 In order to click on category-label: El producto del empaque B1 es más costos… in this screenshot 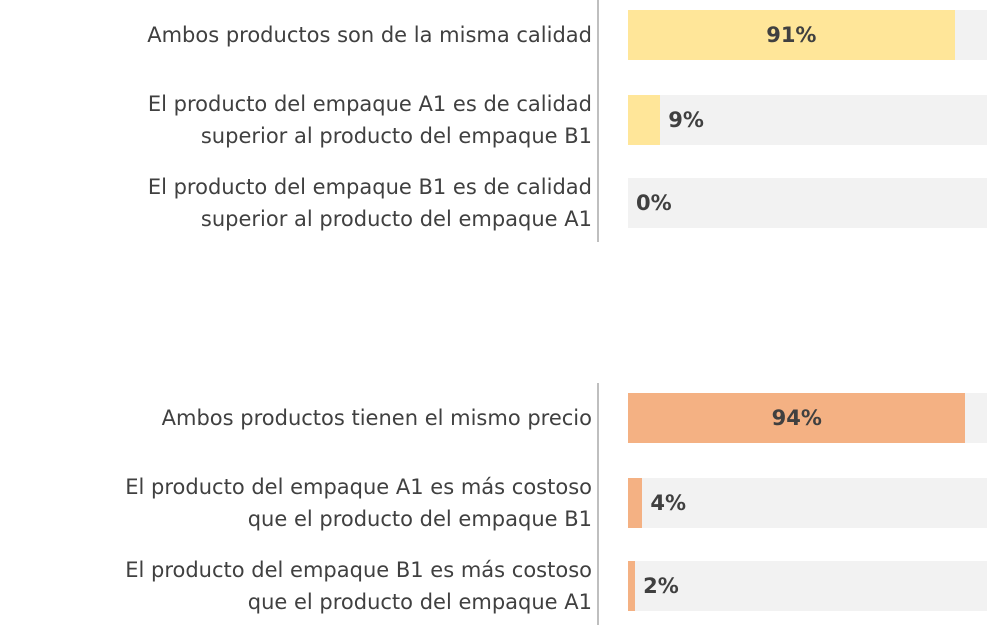, I will do `click(358, 586)`.